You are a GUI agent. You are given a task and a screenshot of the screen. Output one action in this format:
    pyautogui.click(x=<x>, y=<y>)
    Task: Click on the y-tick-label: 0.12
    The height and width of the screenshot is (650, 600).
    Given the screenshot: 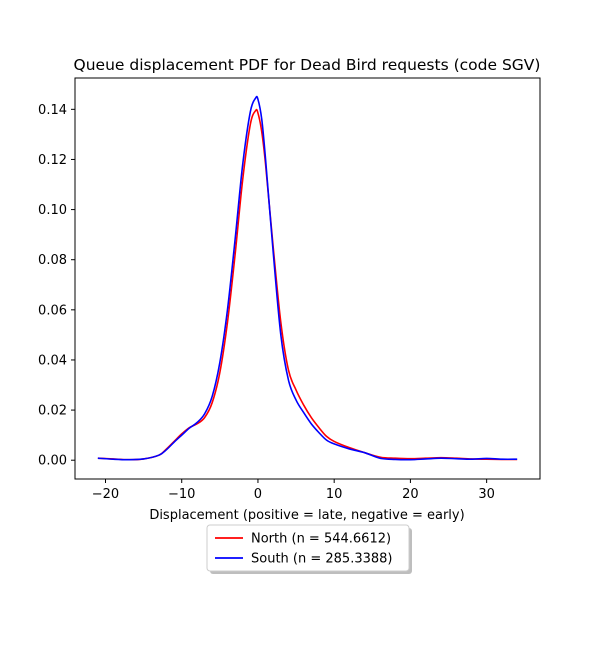 What is the action you would take?
    pyautogui.click(x=52, y=160)
    